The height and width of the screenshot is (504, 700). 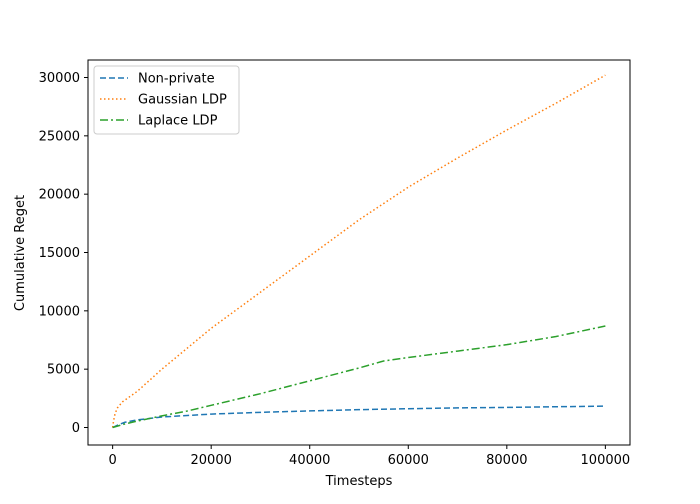 I want to click on legend-box, so click(x=166, y=100).